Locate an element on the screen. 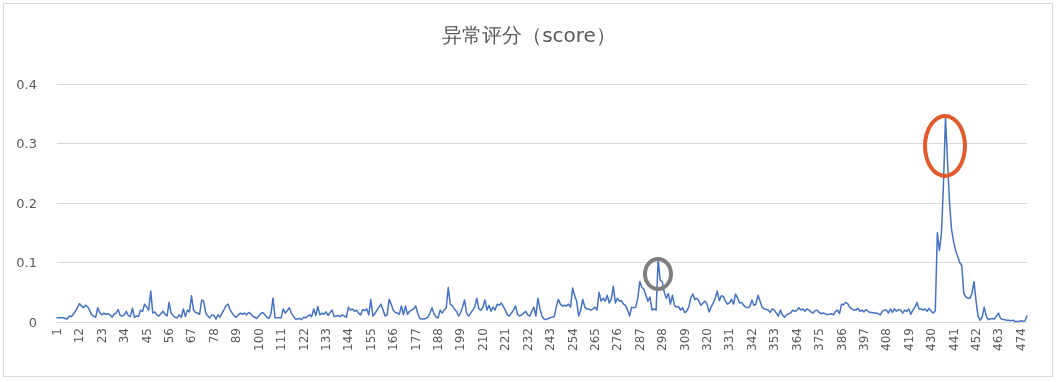 Image resolution: width=1058 pixels, height=382 pixels. x-tick-label: 188 is located at coordinates (438, 339).